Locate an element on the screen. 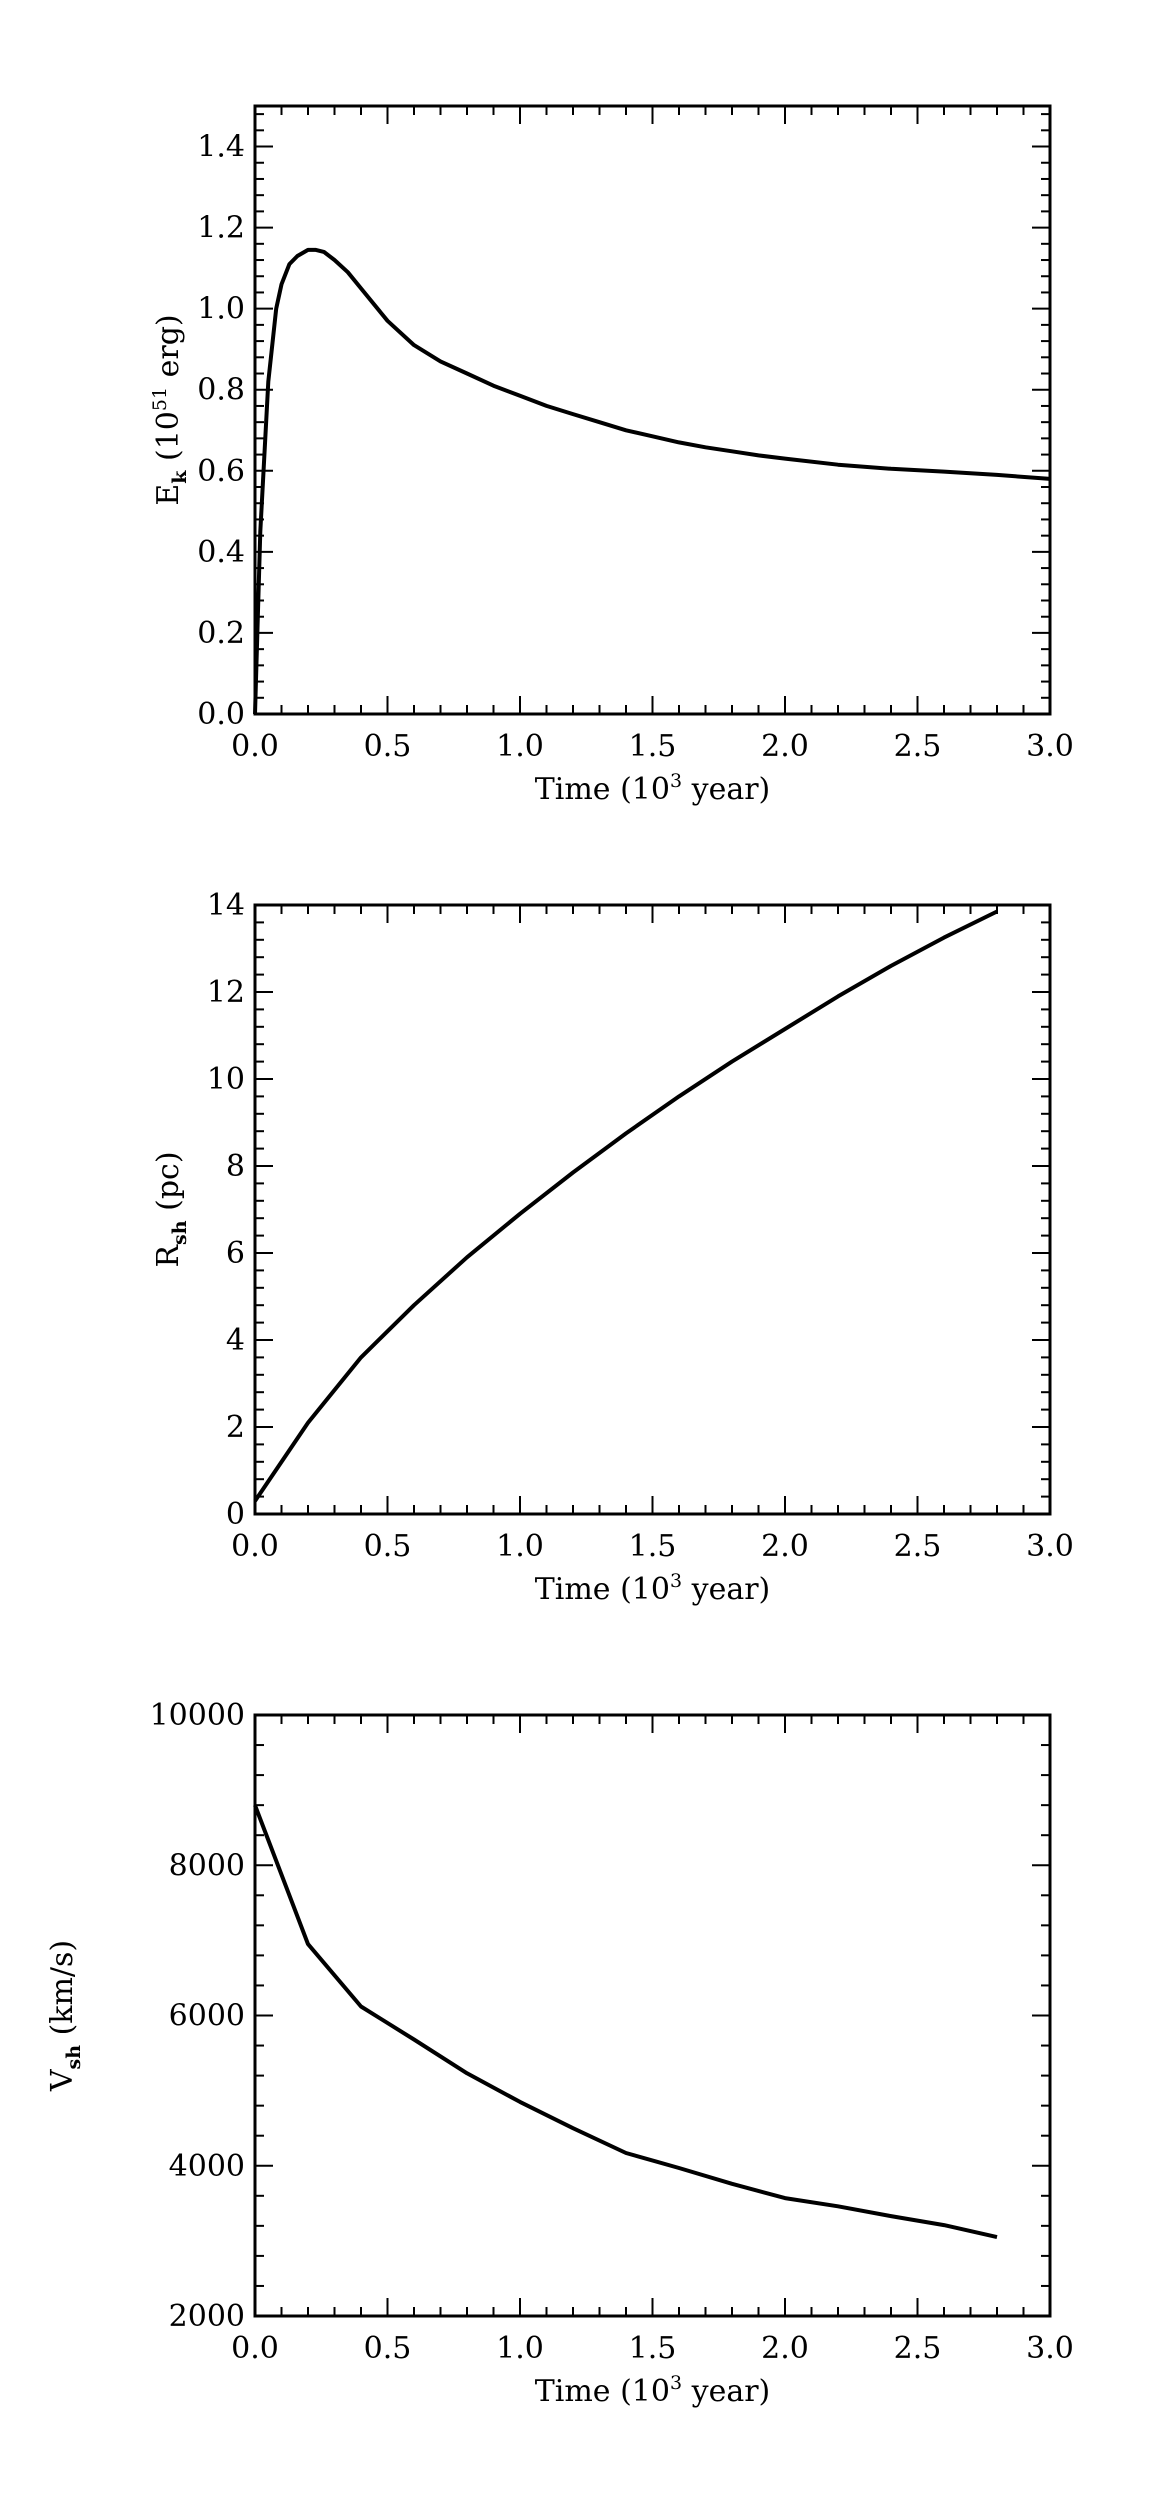 The height and width of the screenshot is (2500, 1150). y-tick-label: 4000 is located at coordinates (207, 2166).